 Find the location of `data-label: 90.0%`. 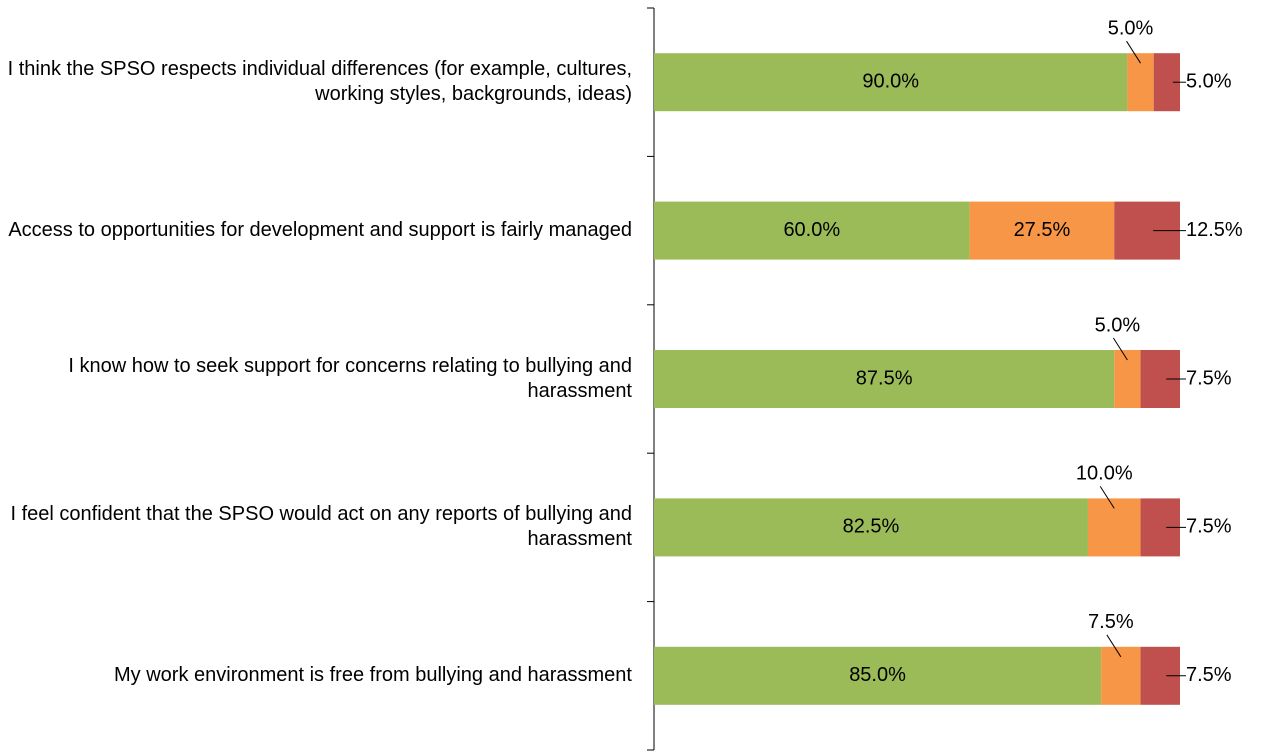

data-label: 90.0% is located at coordinates (890, 81).